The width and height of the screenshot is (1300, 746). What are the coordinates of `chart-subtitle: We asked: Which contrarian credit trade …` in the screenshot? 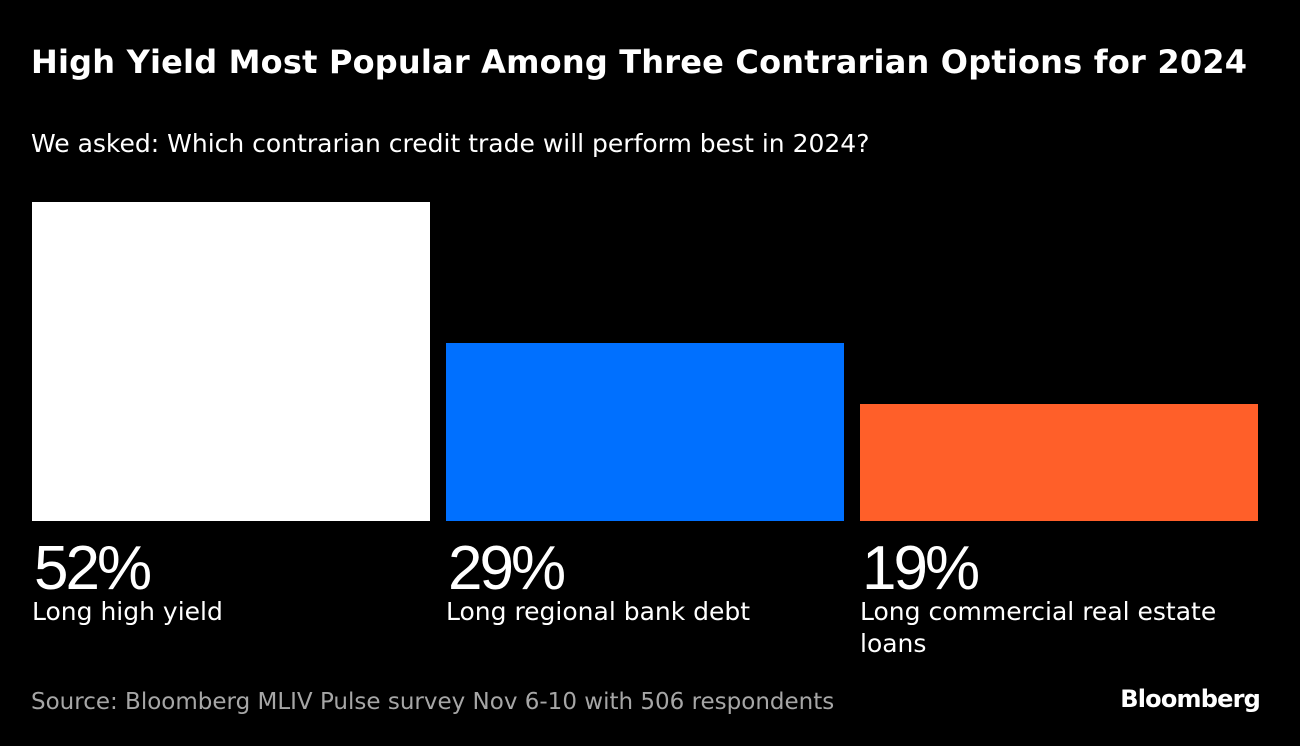 It's located at (450, 143).